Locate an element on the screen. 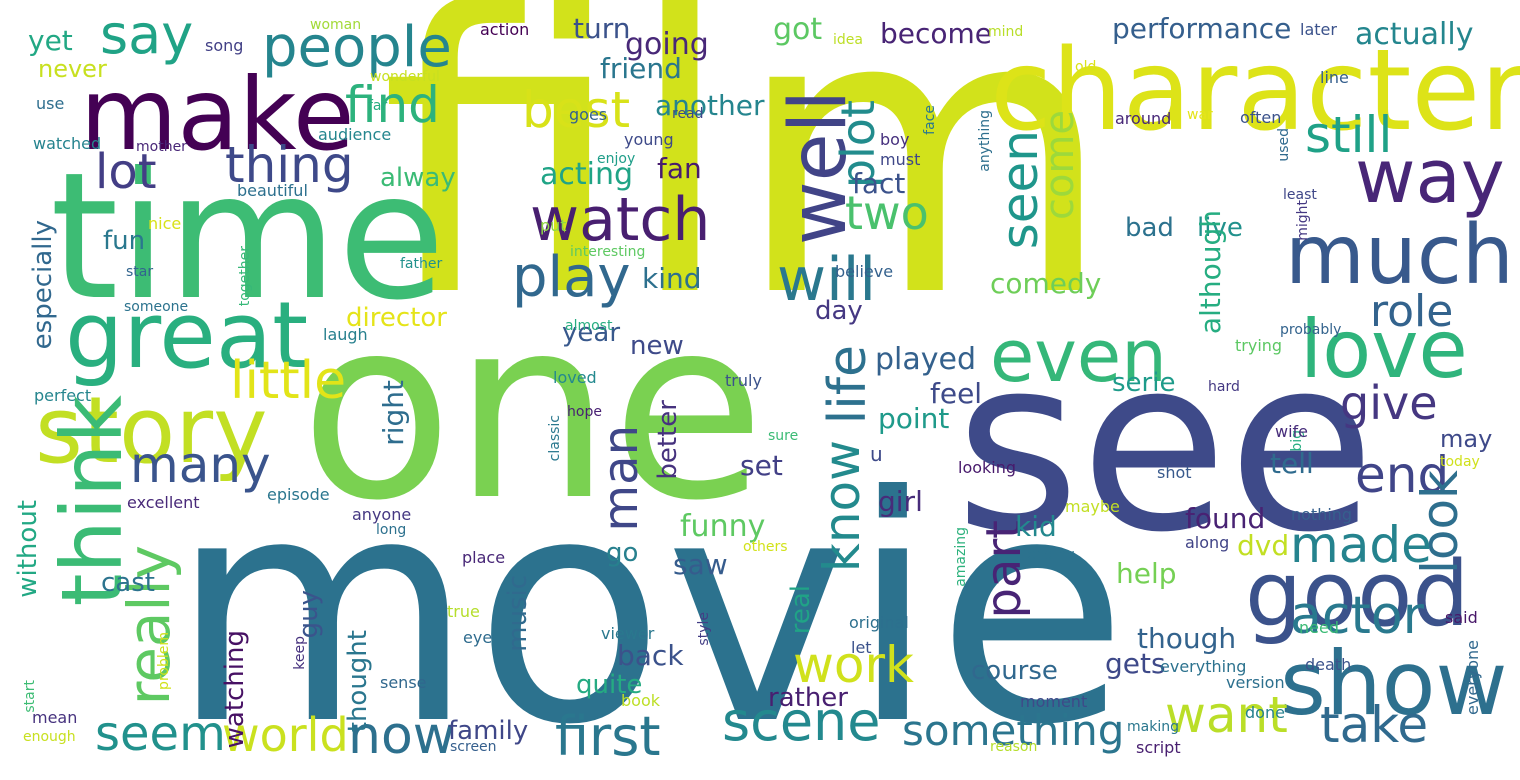 This screenshot has height=780, width=1520. word-episode: episode is located at coordinates (298, 494).